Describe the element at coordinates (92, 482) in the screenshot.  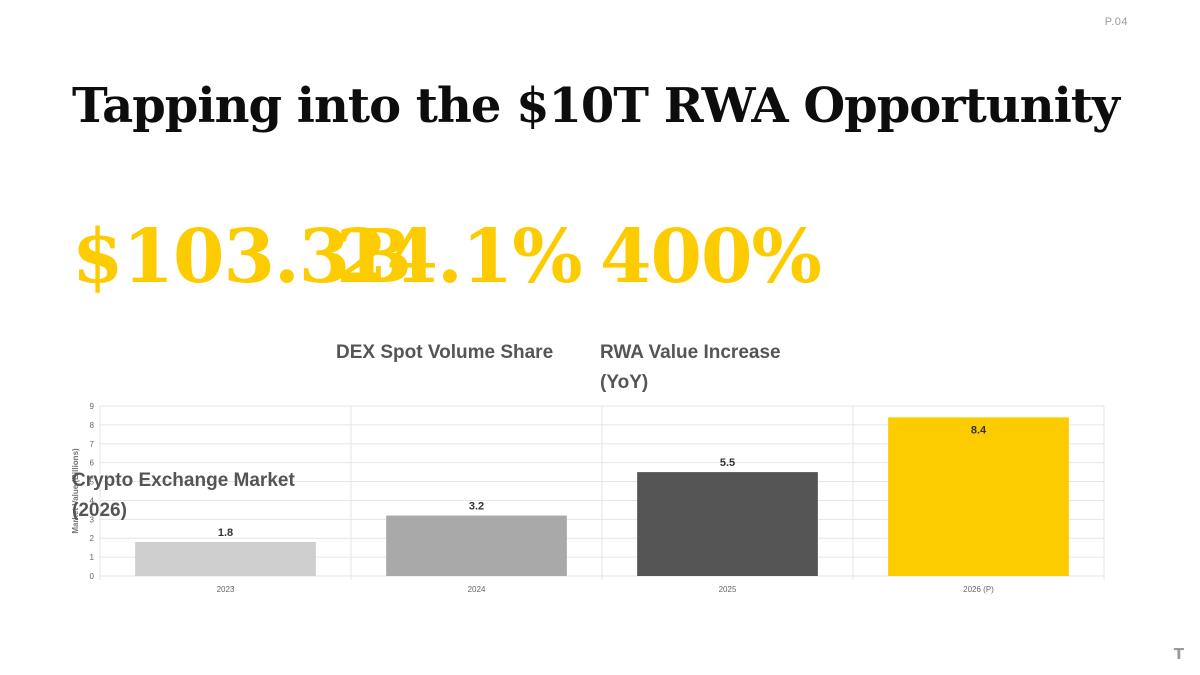
I see `y-tick-label: 5` at that location.